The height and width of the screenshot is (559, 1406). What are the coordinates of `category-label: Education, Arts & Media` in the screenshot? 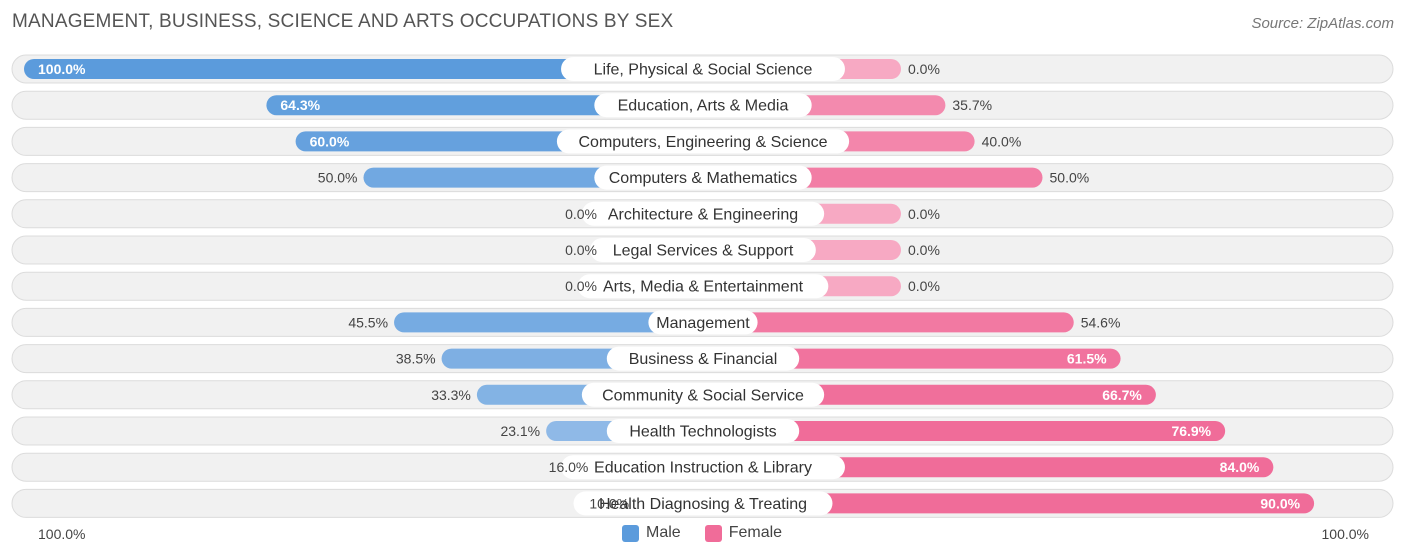 It's located at (703, 106).